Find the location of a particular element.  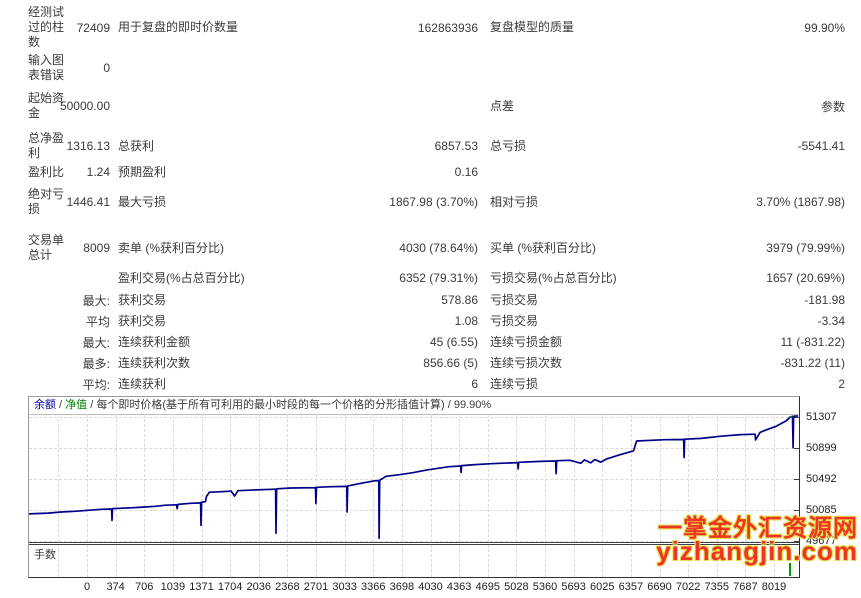

stat-value: 1.24 is located at coordinates (98, 172).